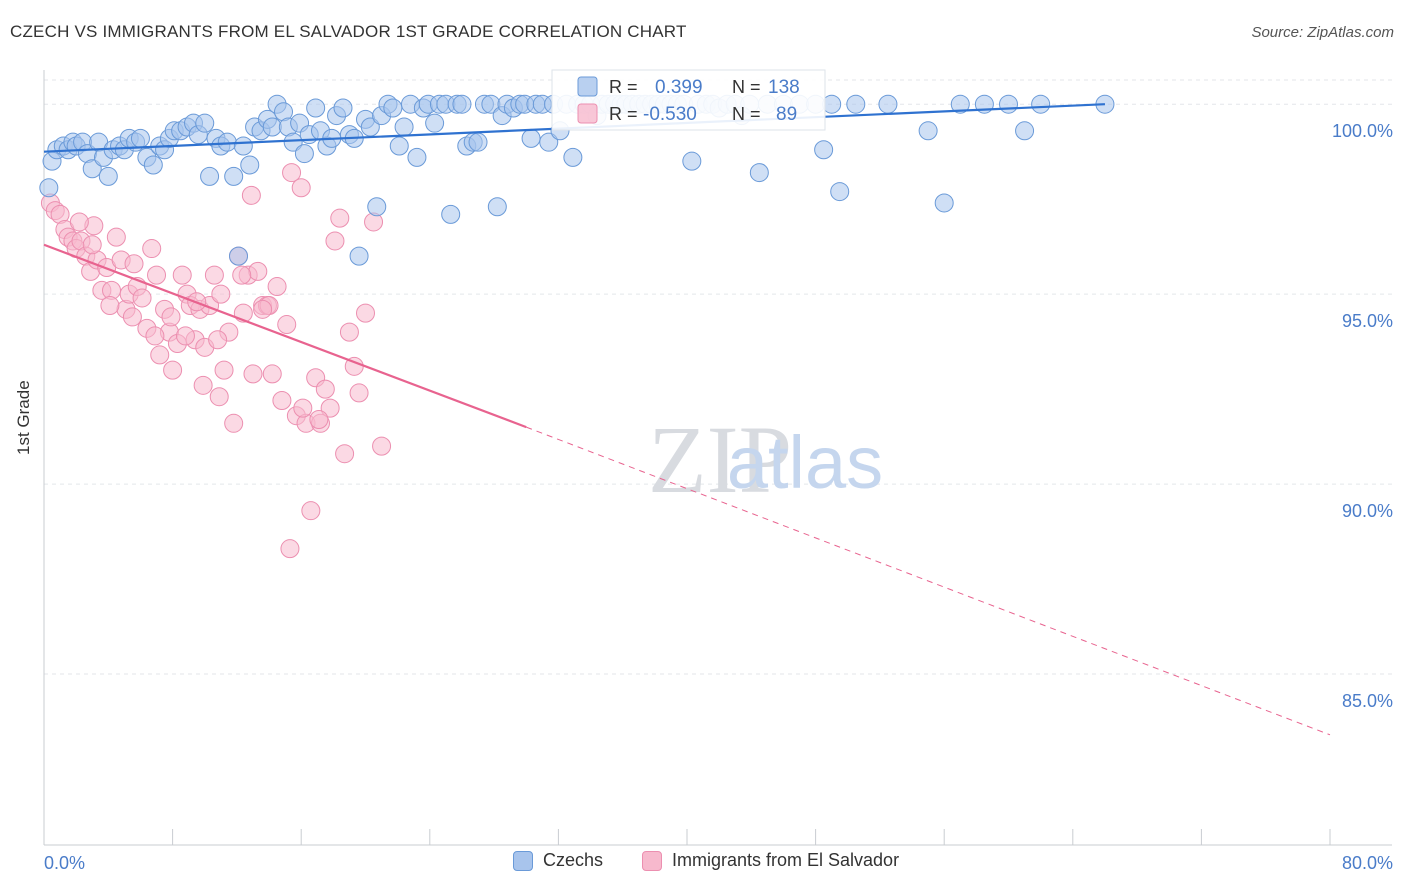 The image size is (1406, 892). I want to click on source-credit: Source: ZipAtlas.com, so click(1322, 32).